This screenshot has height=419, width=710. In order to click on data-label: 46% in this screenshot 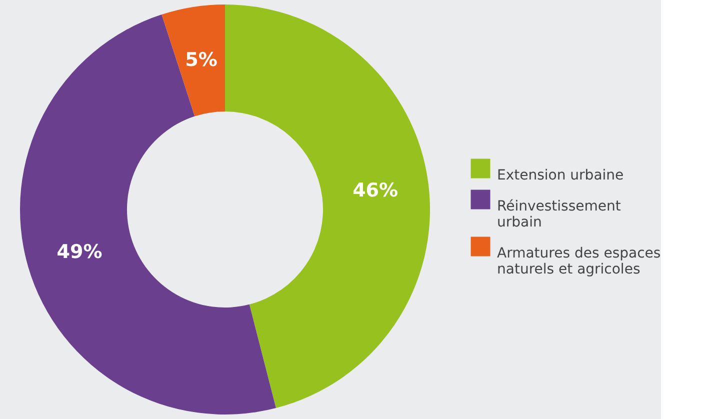, I will do `click(375, 191)`.